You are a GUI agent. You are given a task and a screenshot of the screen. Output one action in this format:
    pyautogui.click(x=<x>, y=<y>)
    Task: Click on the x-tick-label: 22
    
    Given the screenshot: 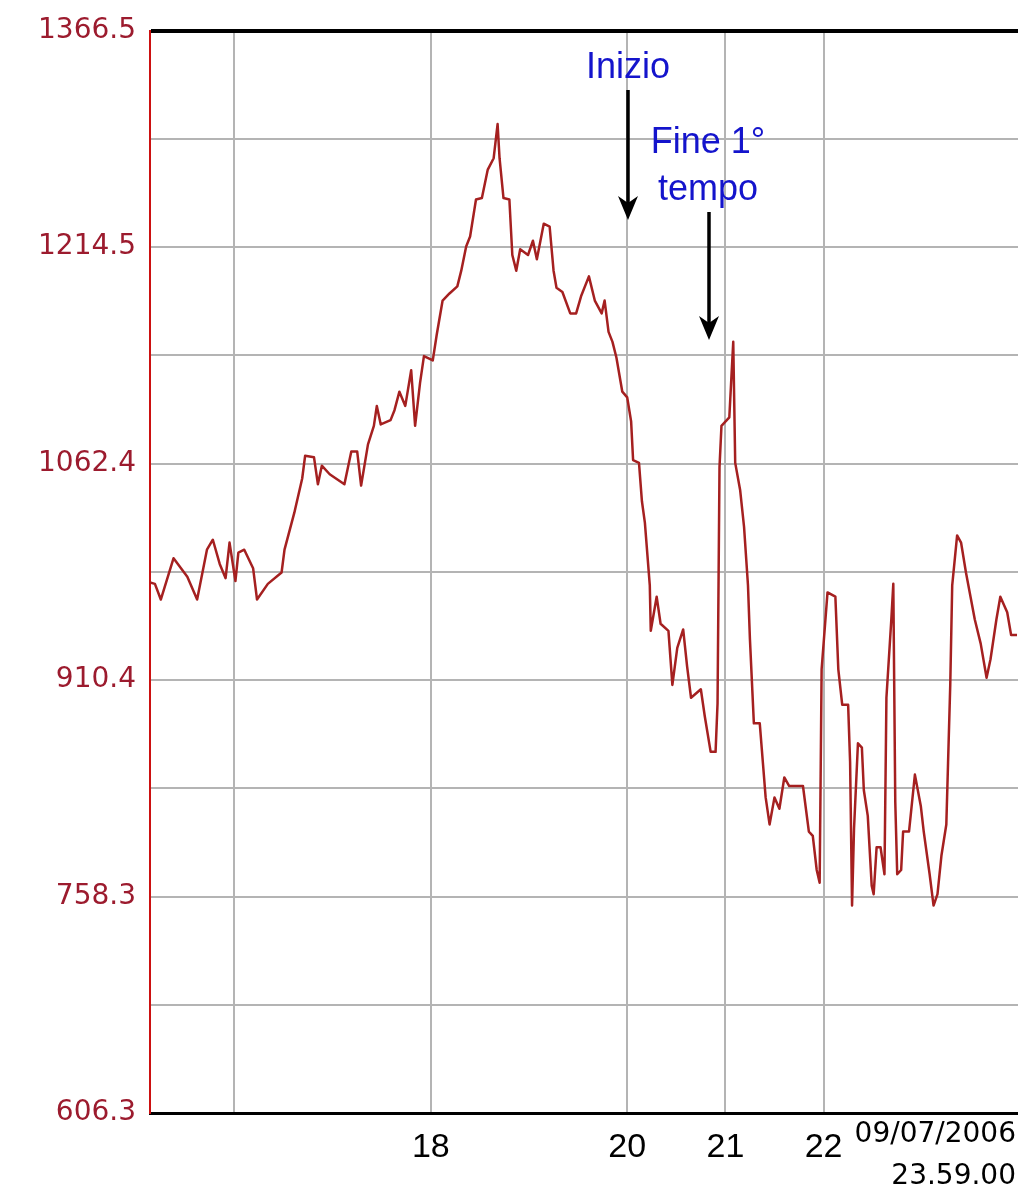 What is the action you would take?
    pyautogui.click(x=823, y=1144)
    